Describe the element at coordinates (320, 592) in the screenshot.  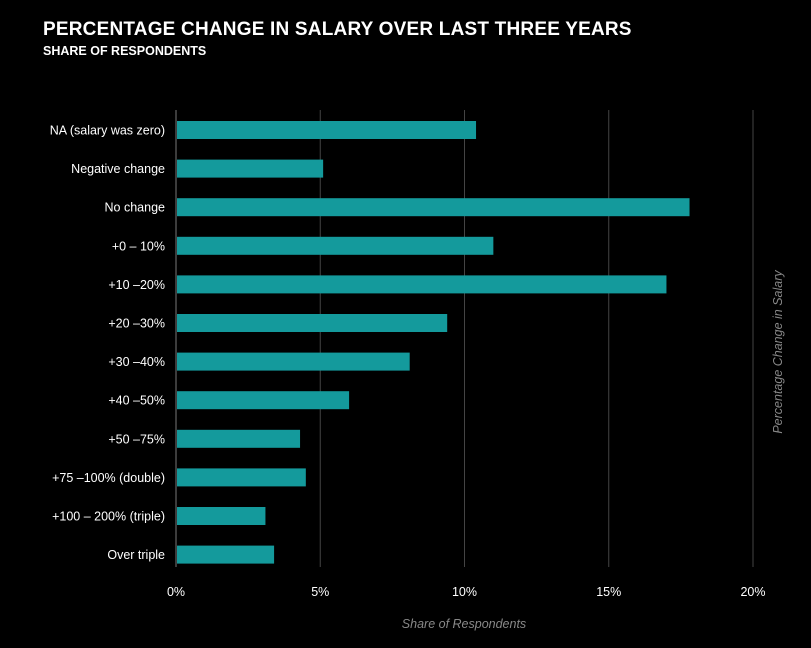
I see `x-tick-label: 5%` at that location.